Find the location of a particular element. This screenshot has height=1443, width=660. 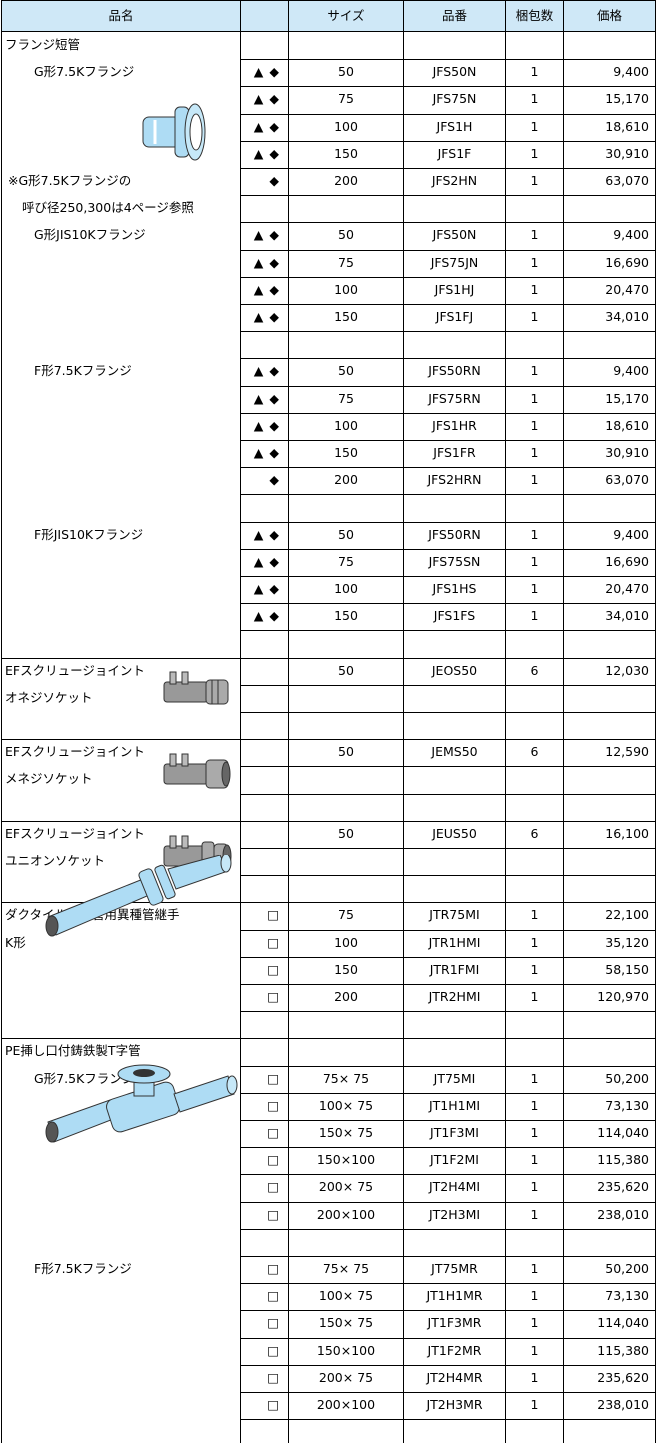

price: 63,070 is located at coordinates (610, 481).